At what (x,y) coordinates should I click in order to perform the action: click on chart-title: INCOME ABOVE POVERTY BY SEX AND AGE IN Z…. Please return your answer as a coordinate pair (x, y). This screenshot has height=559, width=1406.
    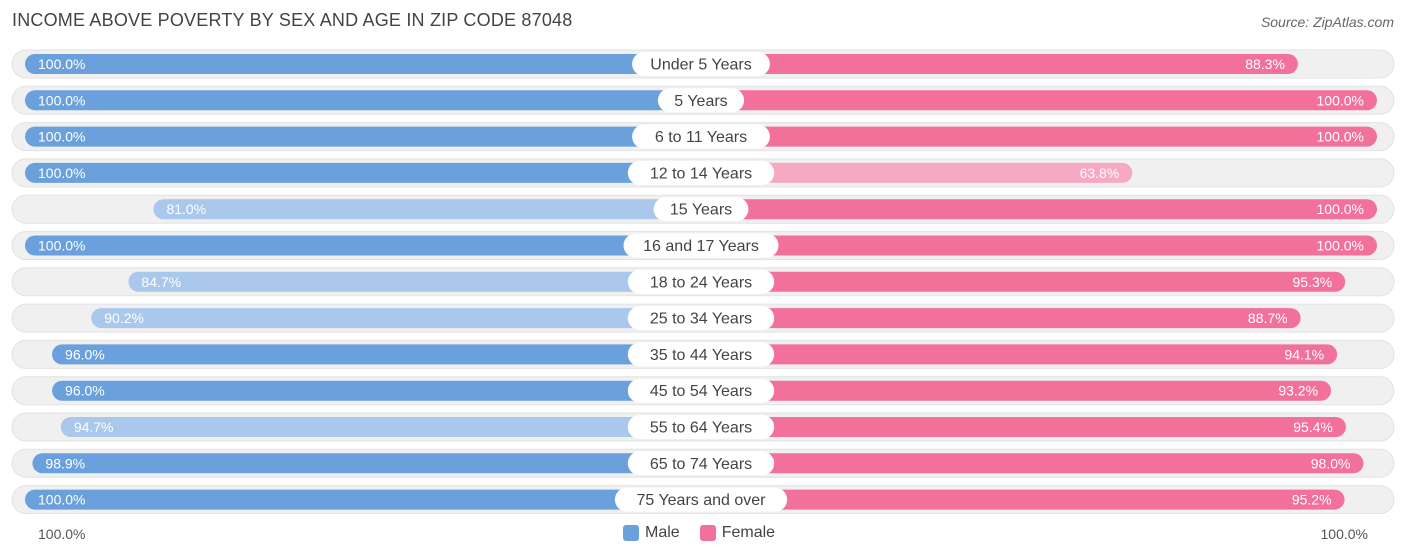
    Looking at the image, I should click on (292, 20).